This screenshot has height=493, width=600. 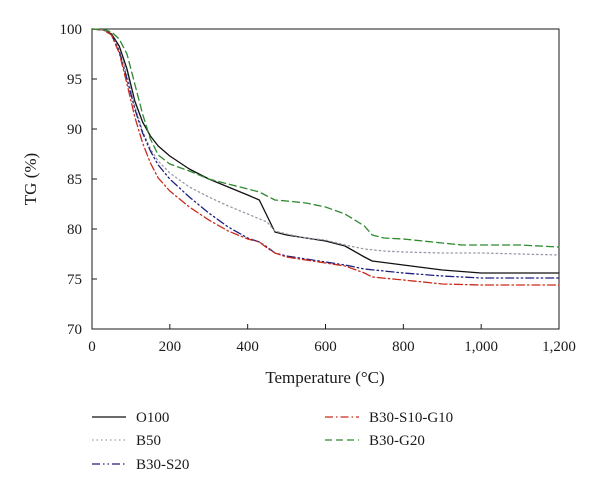 I want to click on legend-item-b30-s20: B30-S20, so click(x=140, y=465).